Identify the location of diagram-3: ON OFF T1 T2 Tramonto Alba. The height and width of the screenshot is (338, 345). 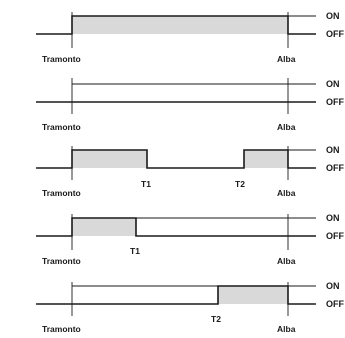
(190, 171).